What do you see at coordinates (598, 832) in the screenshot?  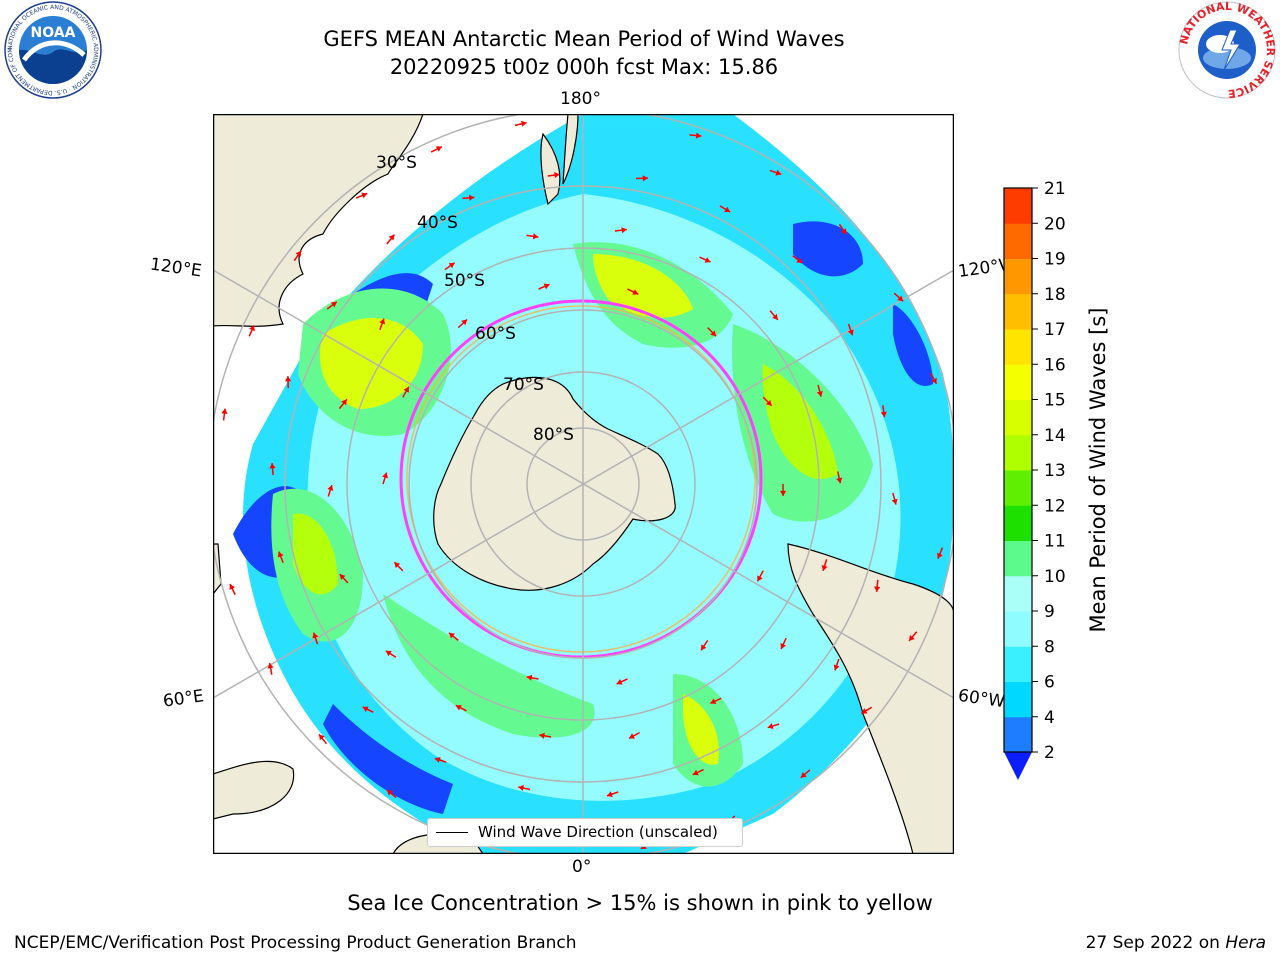 I see `legend-label: Wind Wave Direction (unscaled)` at bounding box center [598, 832].